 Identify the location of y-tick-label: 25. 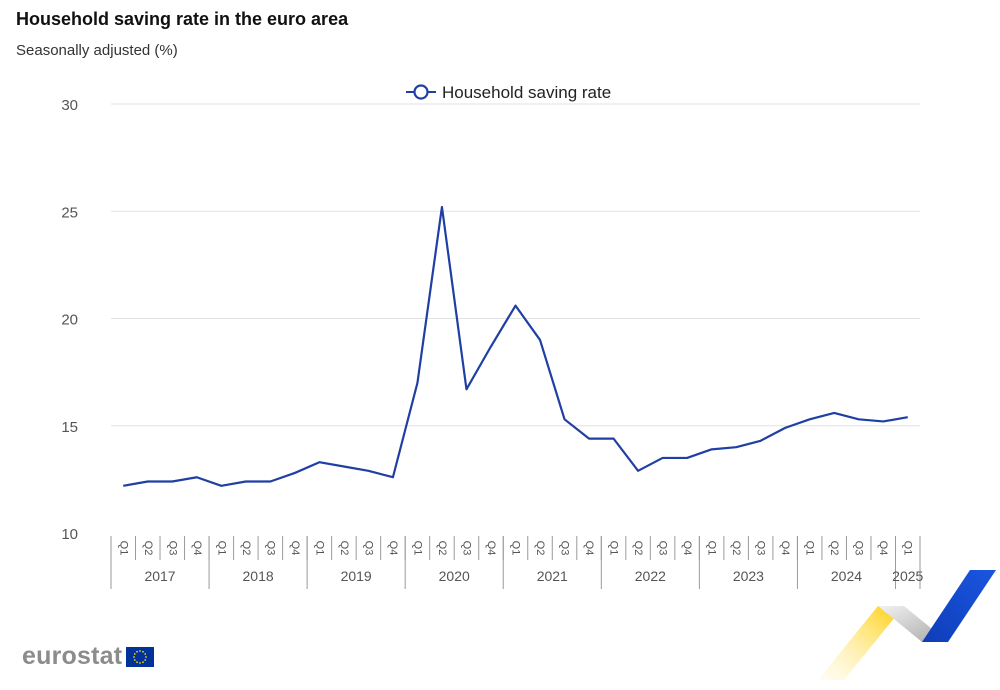
(69, 212).